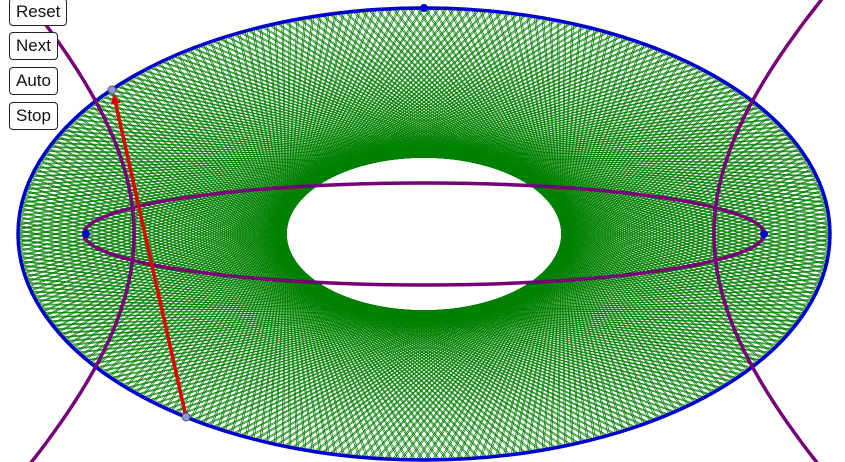 This screenshot has width=845, height=462. What do you see at coordinates (33, 81) in the screenshot?
I see `auto-button: Auto` at bounding box center [33, 81].